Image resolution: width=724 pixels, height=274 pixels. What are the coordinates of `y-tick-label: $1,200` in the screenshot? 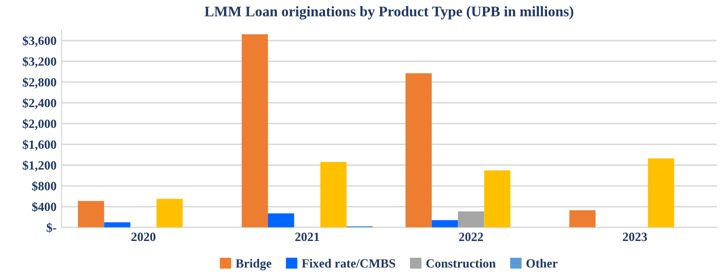 It's located at (39, 166).